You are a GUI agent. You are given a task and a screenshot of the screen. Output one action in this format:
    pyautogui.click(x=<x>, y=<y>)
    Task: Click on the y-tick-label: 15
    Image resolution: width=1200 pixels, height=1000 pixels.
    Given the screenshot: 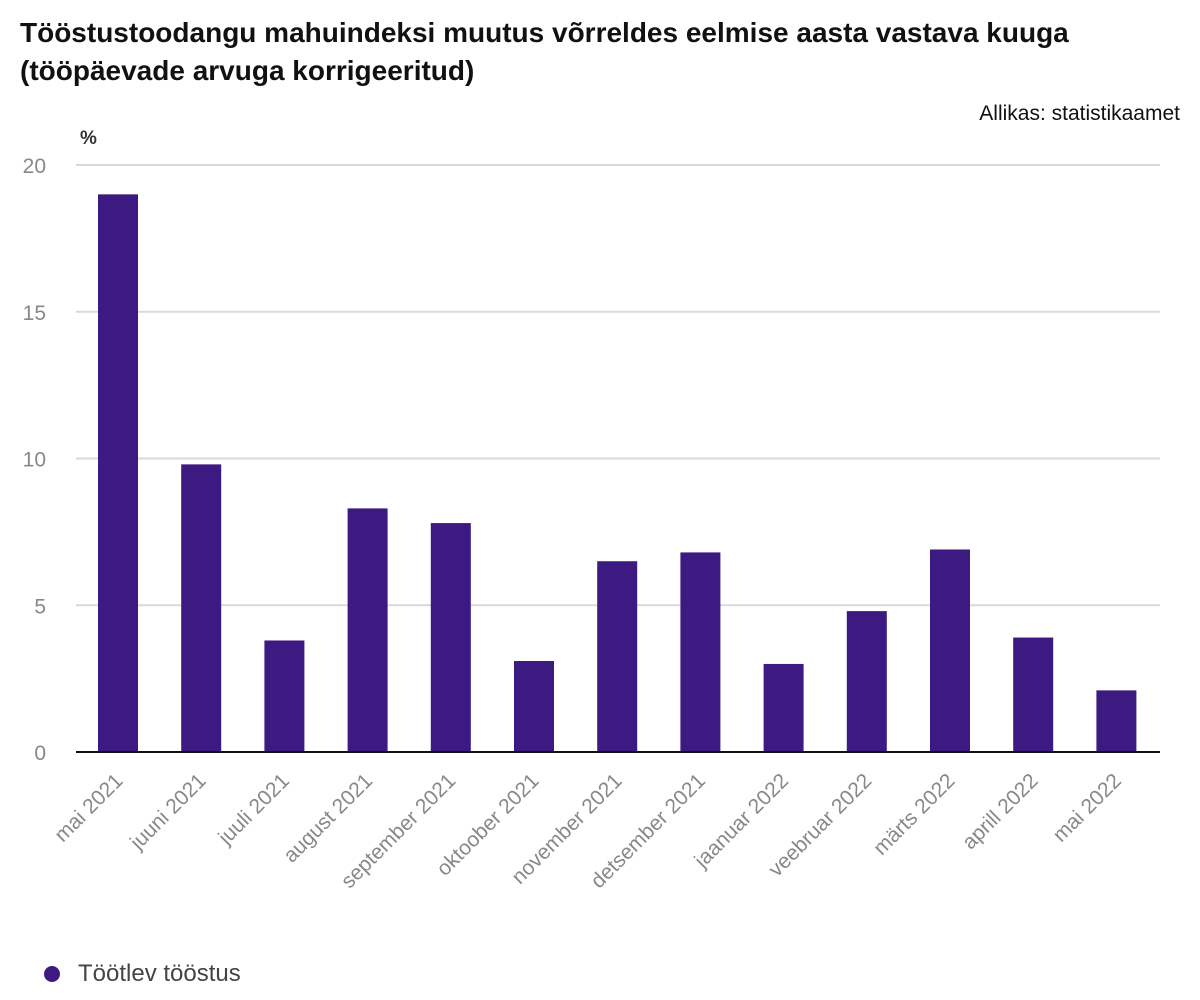 What is the action you would take?
    pyautogui.click(x=34, y=313)
    